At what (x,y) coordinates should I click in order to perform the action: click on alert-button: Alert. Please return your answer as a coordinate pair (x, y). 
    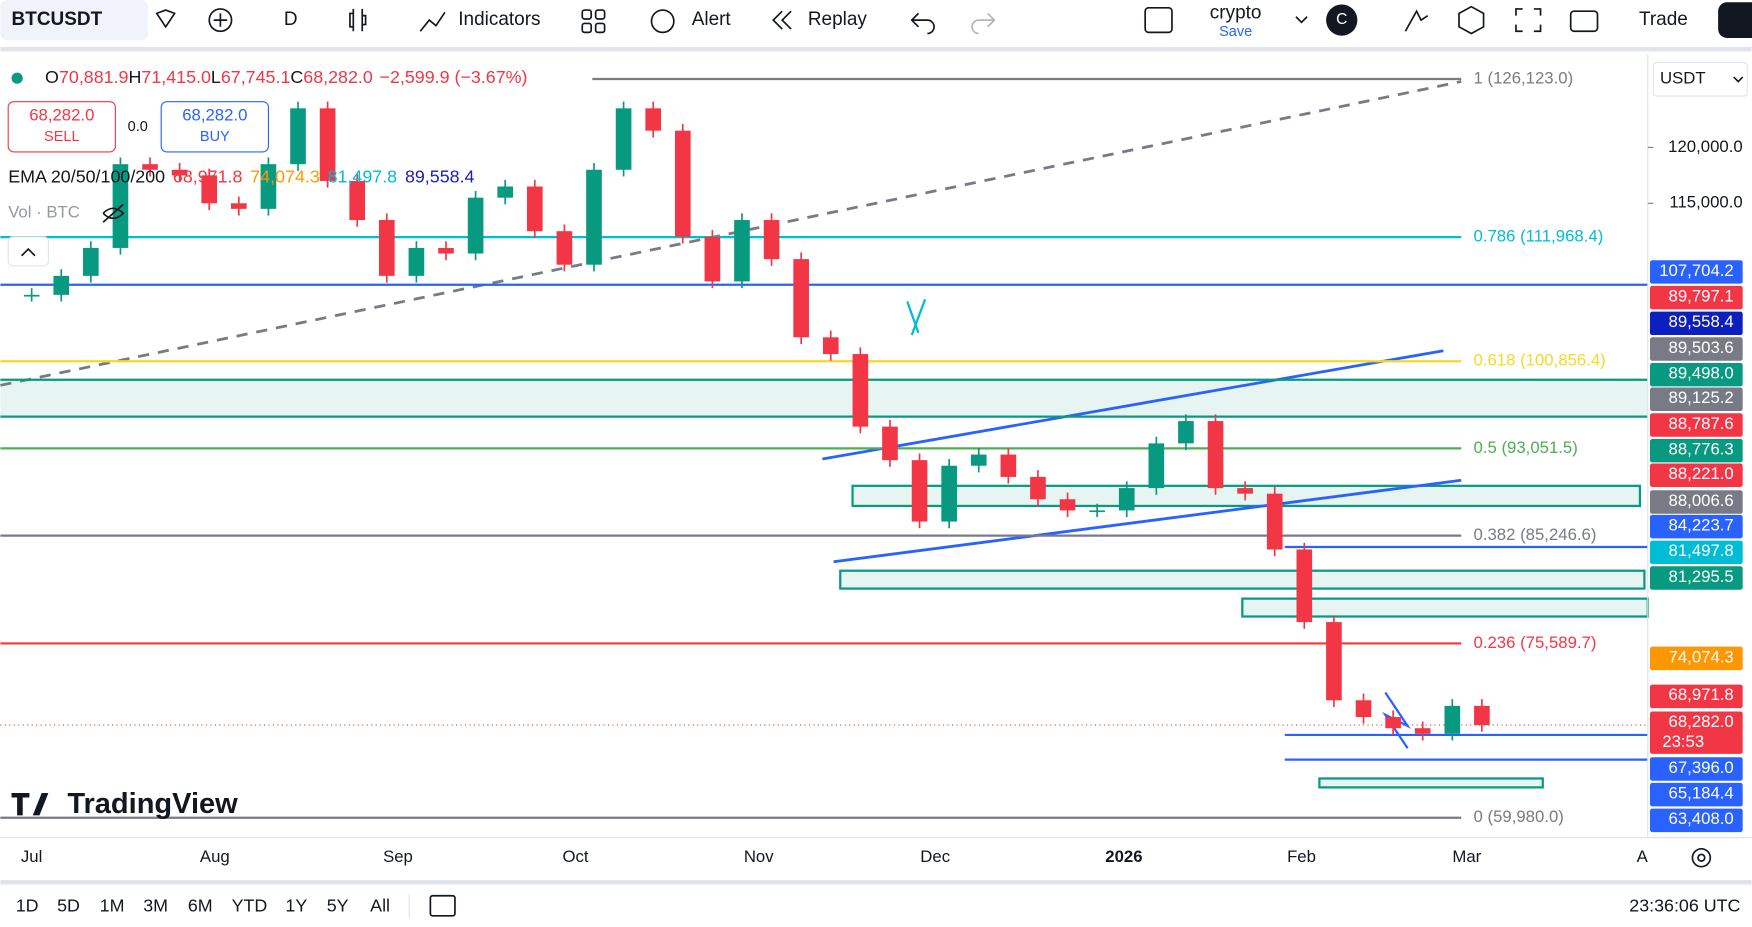
    Looking at the image, I should click on (712, 19).